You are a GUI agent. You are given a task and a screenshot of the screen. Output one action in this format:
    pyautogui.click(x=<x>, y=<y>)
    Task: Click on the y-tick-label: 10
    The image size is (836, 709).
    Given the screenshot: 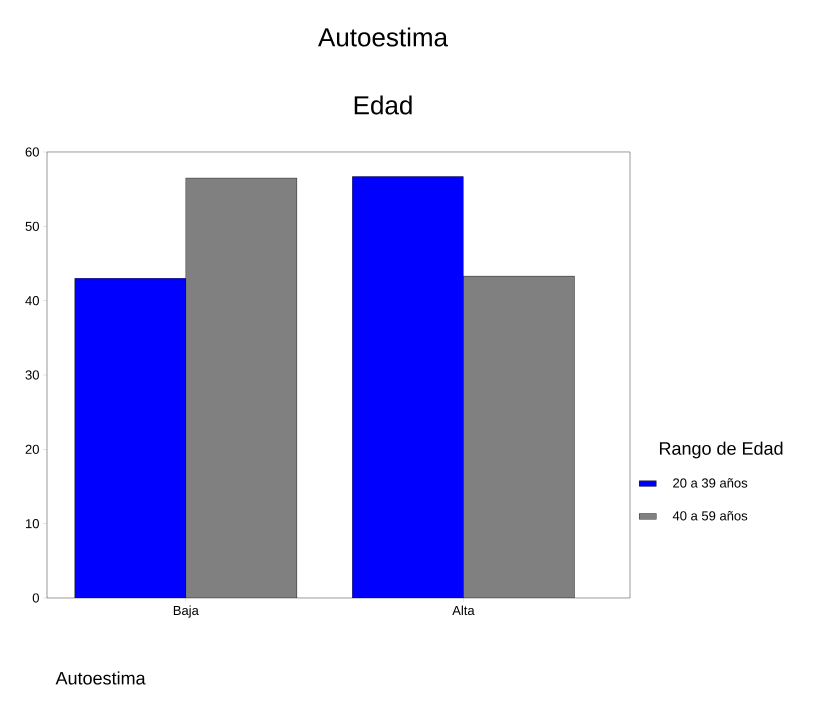 What is the action you would take?
    pyautogui.click(x=32, y=523)
    